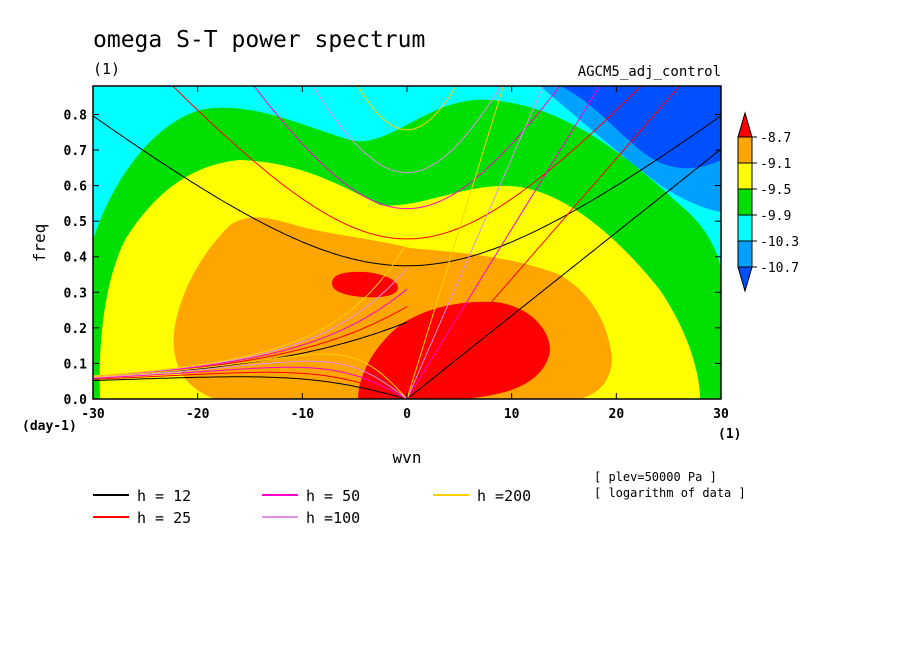 The image size is (904, 654). Describe the element at coordinates (365, 284) in the screenshot. I see `level-above-neg8-7-blob` at that location.